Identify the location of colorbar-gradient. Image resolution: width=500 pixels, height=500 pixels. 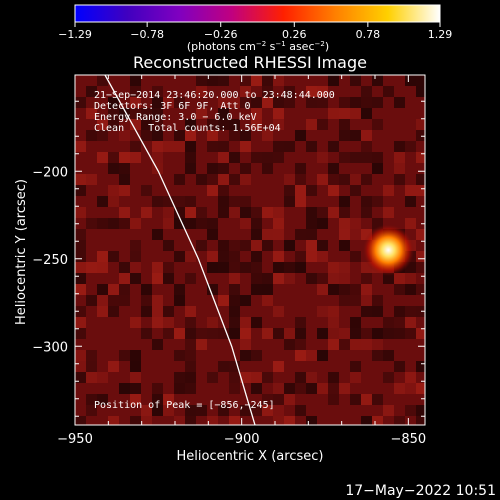
(257, 13).